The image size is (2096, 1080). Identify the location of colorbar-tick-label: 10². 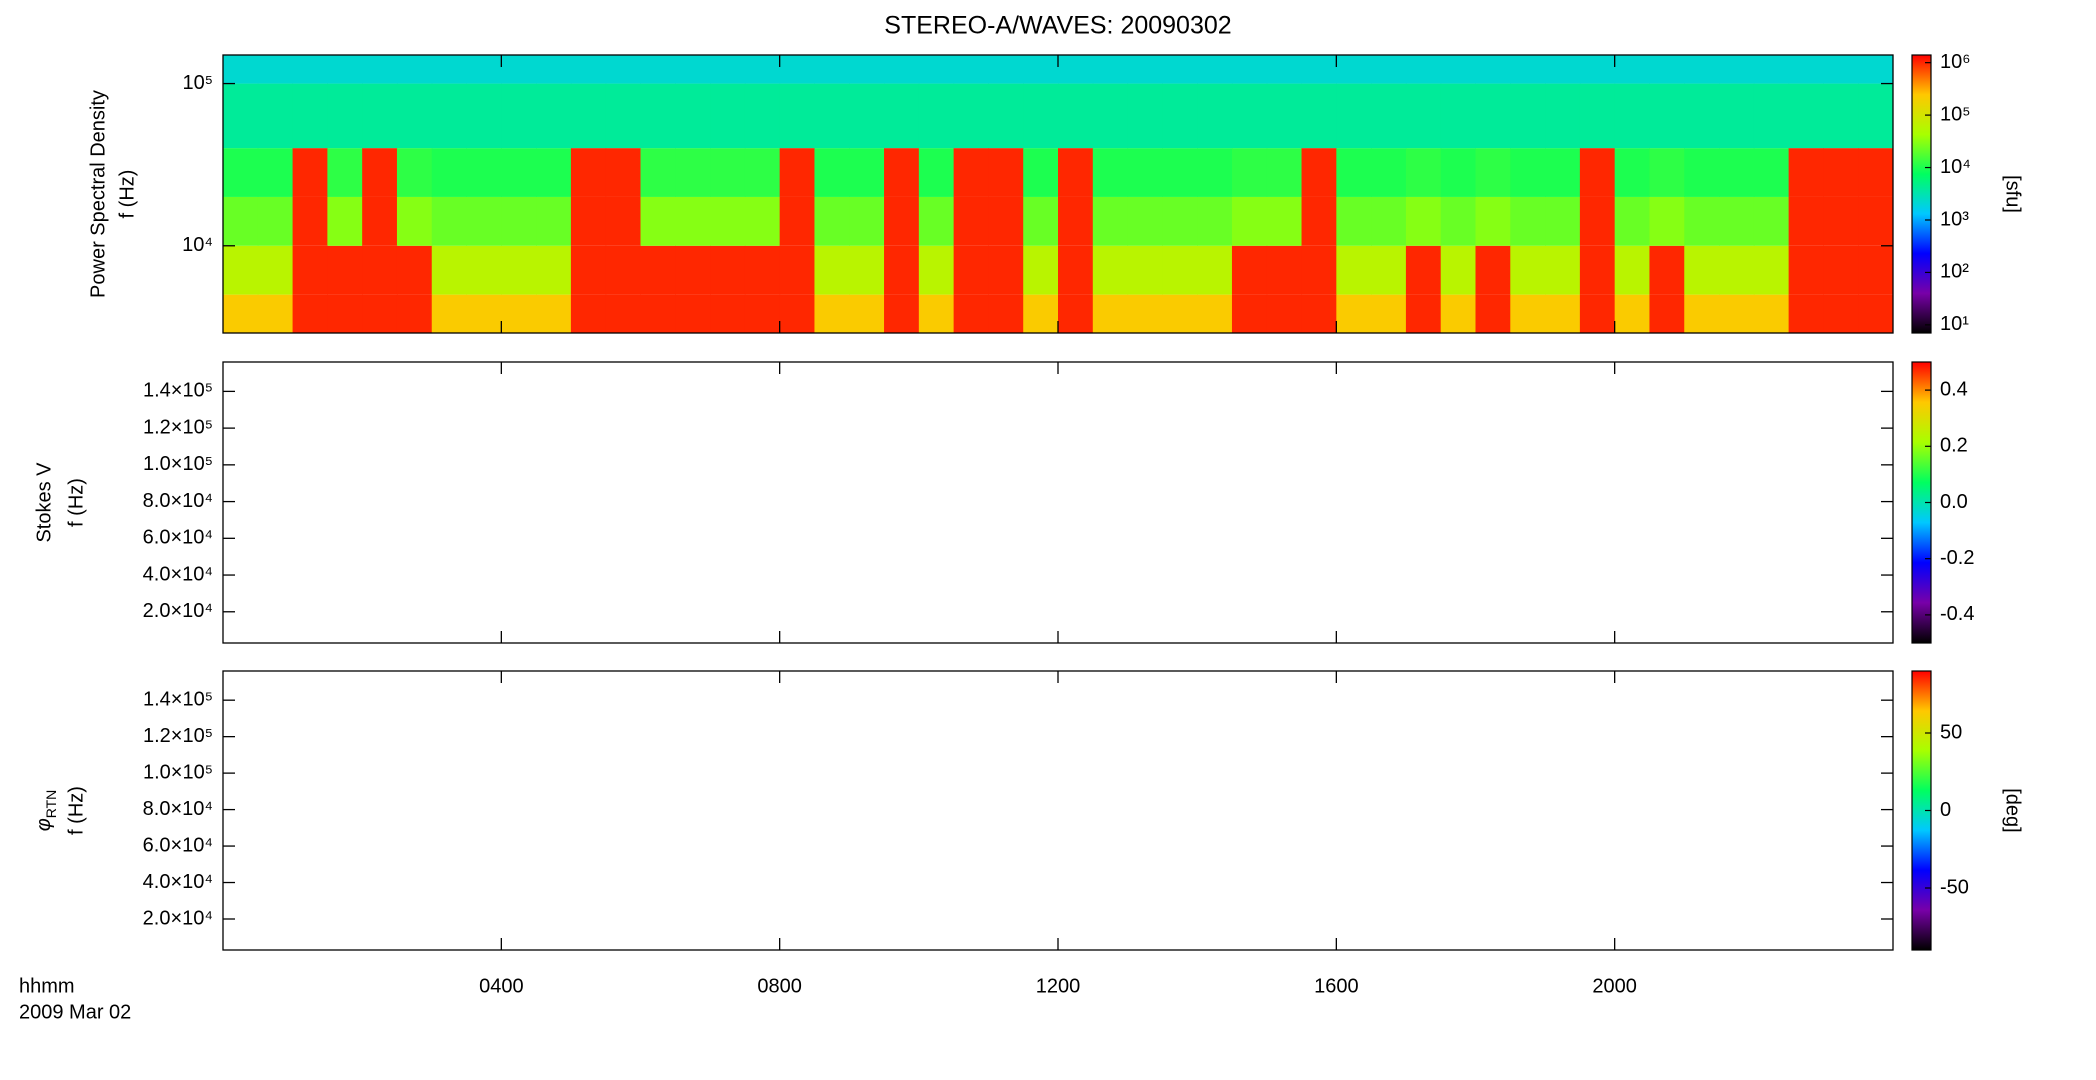
(1954, 272).